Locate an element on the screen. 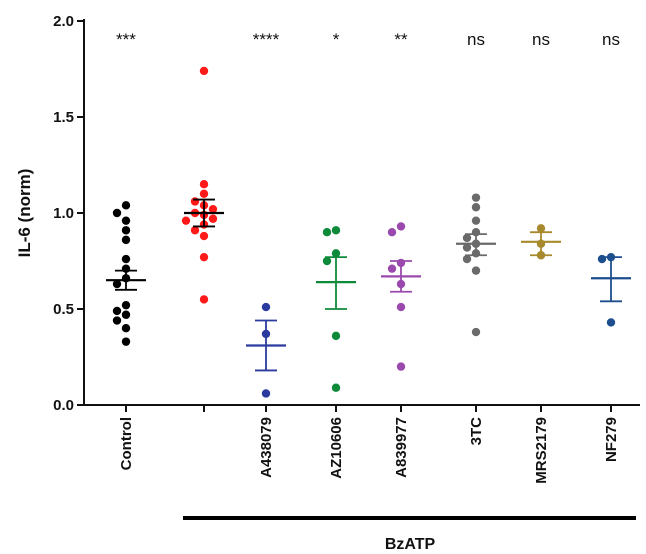 The height and width of the screenshot is (554, 646). category-label: AZ10606 is located at coordinates (336, 448).